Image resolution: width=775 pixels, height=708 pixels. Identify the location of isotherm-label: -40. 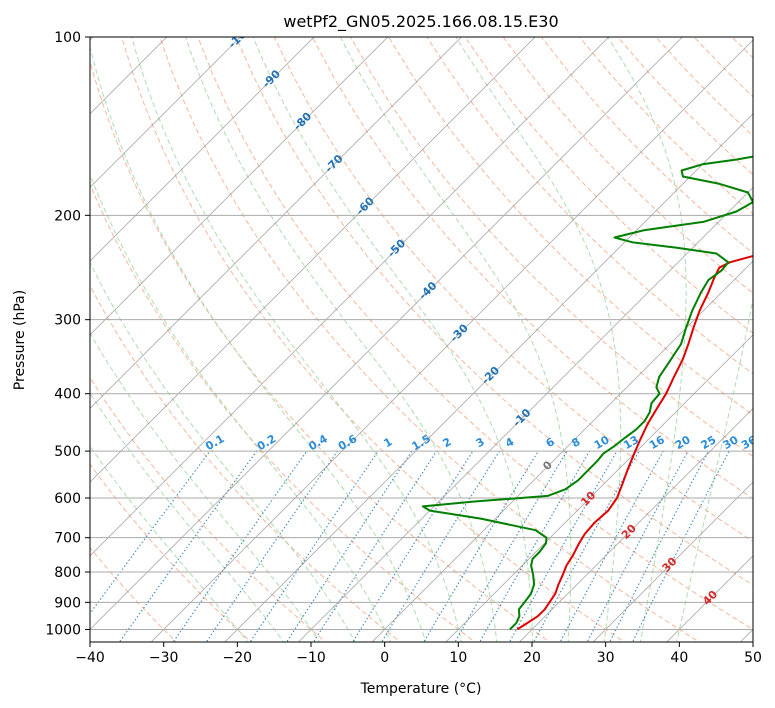
(427, 290).